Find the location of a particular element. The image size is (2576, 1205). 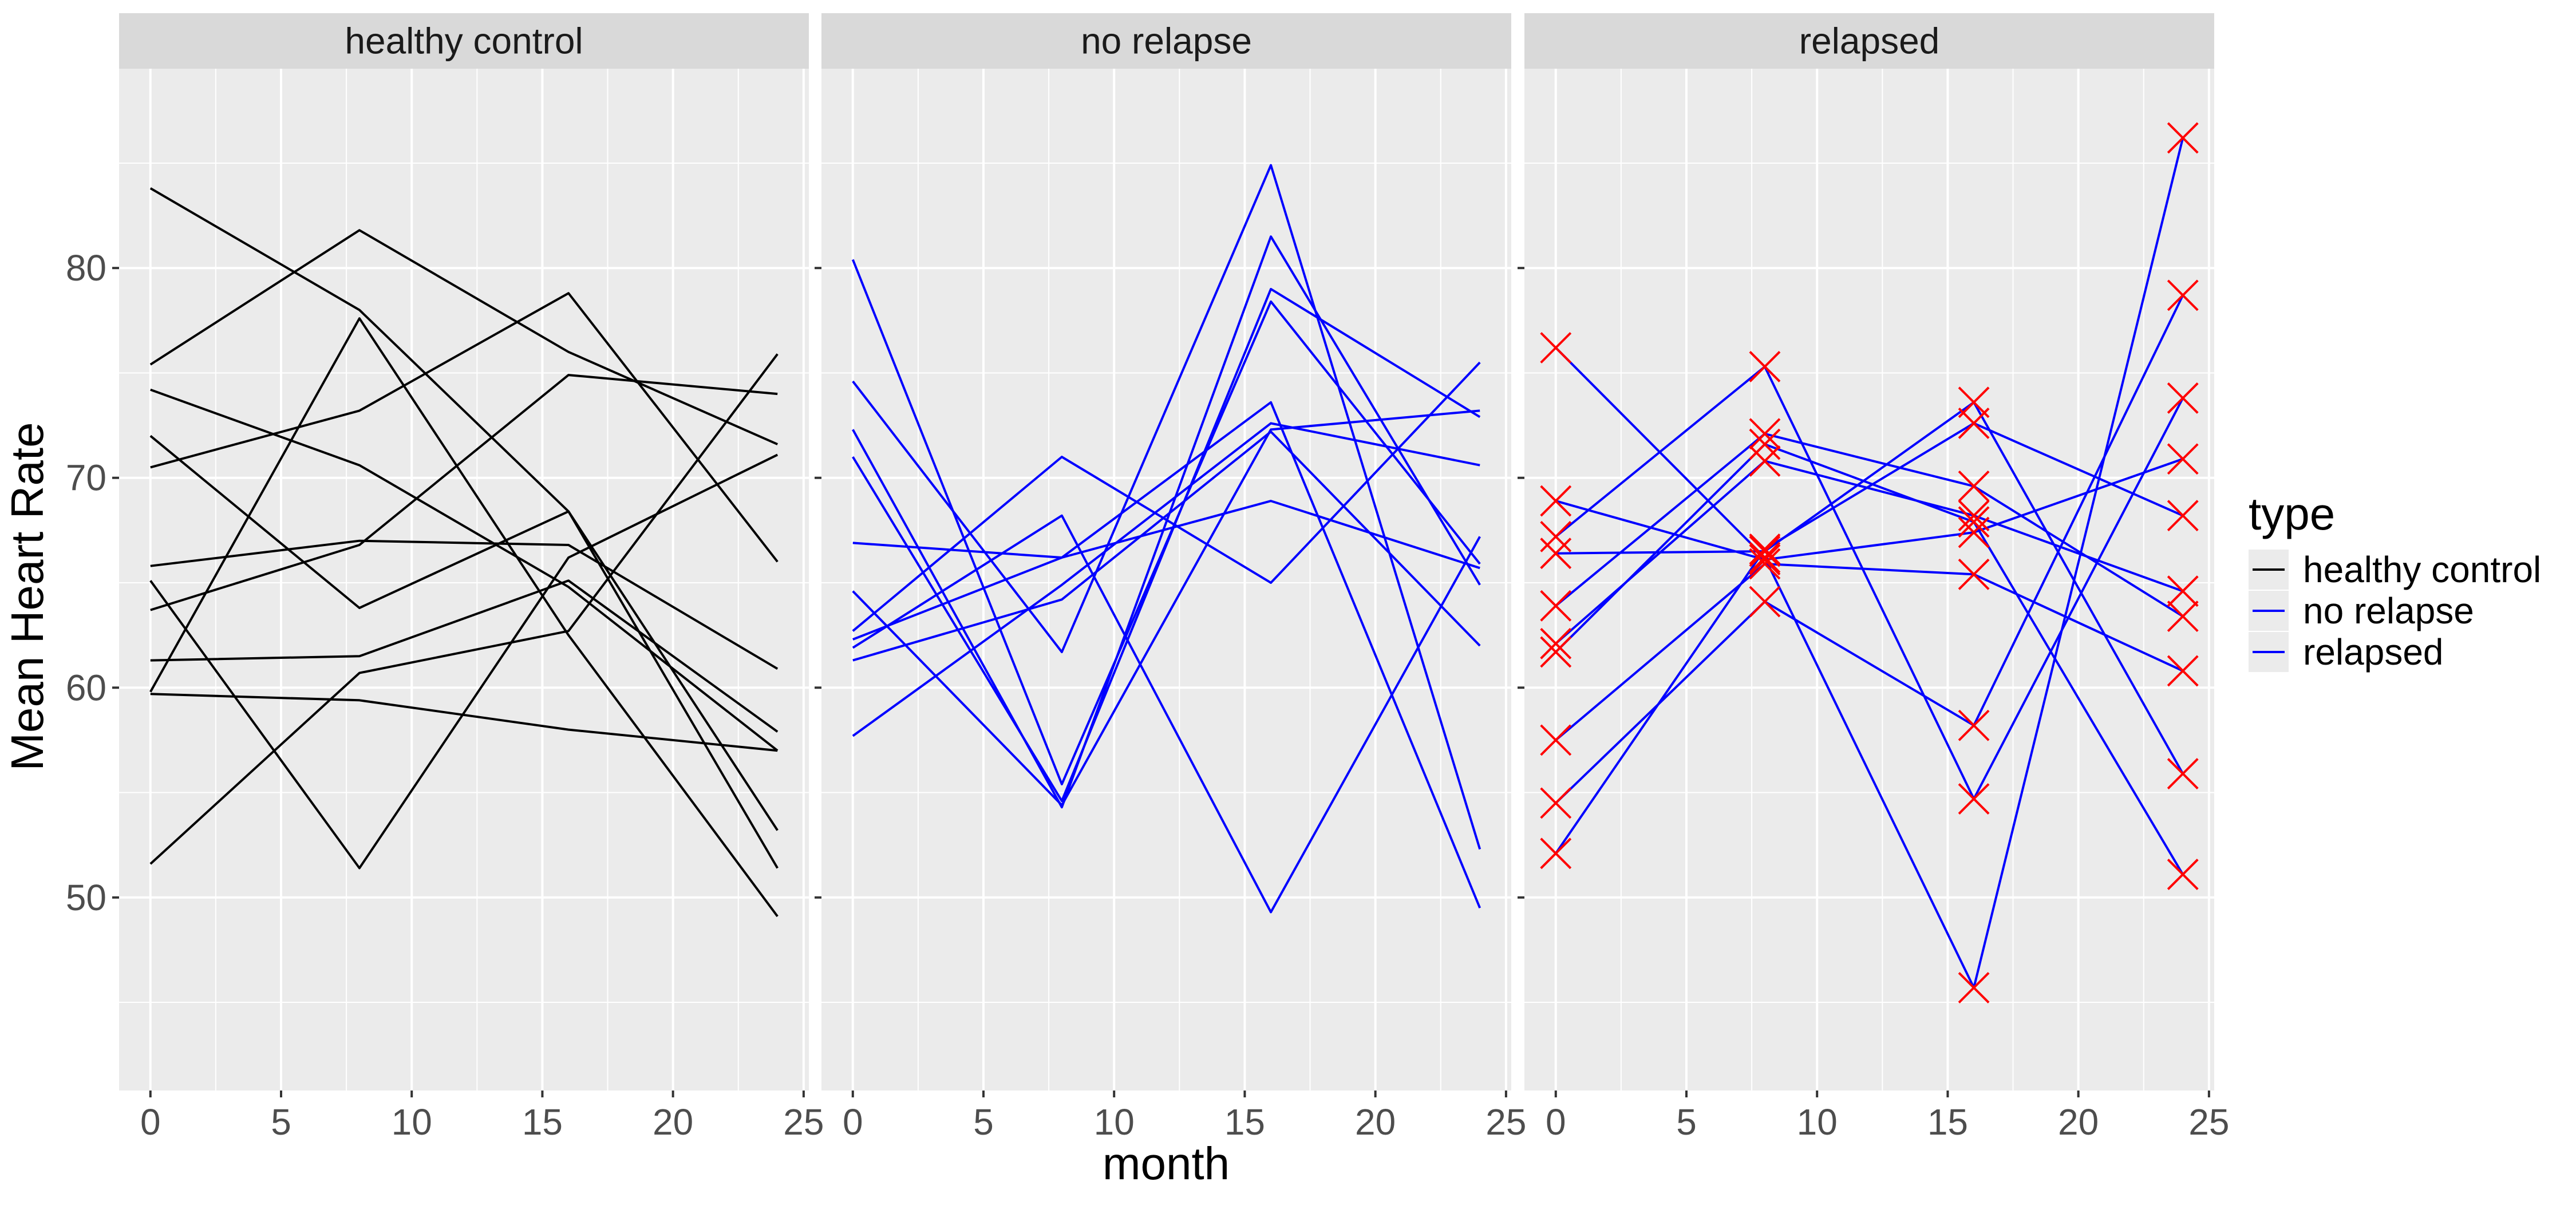

x-axis-title: month is located at coordinates (1166, 1163).